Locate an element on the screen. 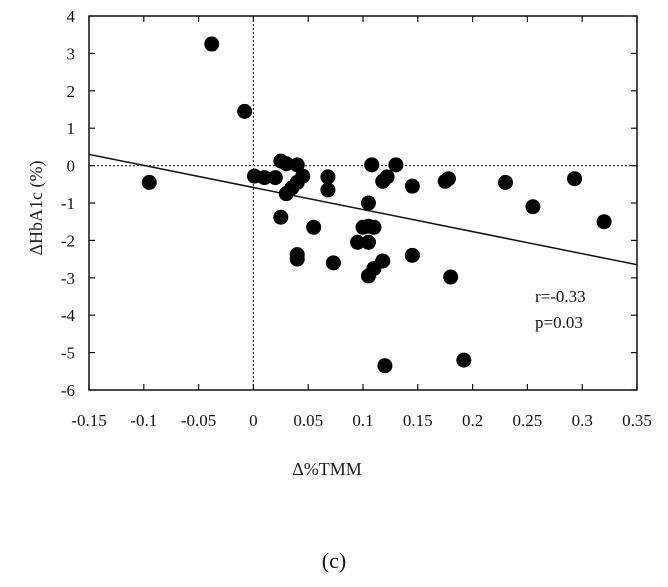 Image resolution: width=668 pixels, height=587 pixels. x-tick-label: -0.1 is located at coordinates (143, 420).